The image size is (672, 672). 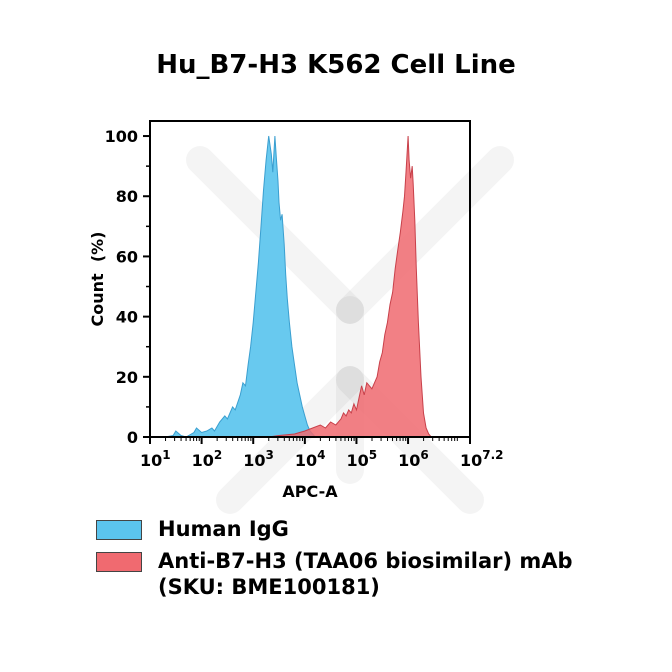 I want to click on x-tick-label: 107.2, so click(x=482, y=459).